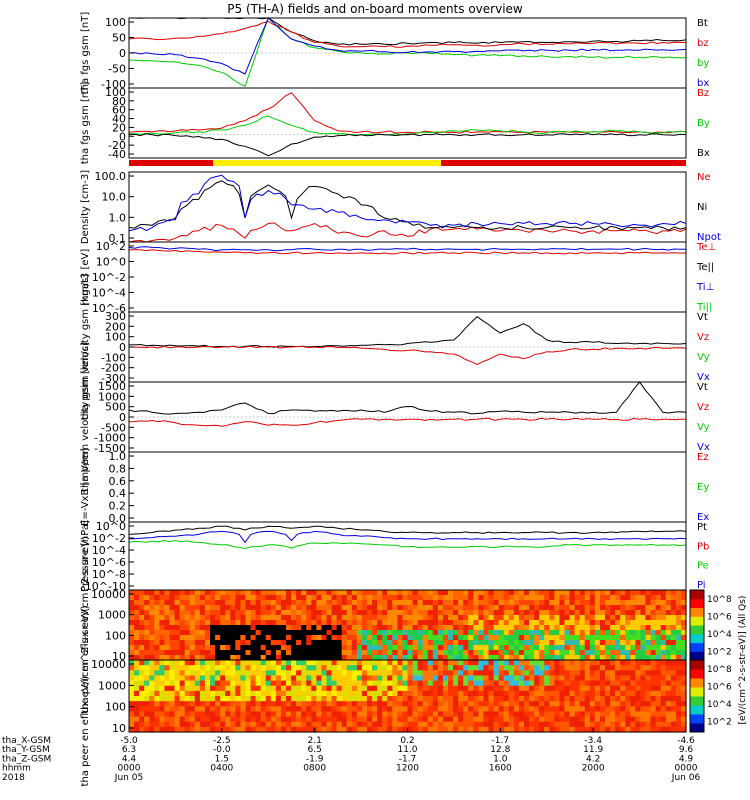 The image size is (750, 800). Describe the element at coordinates (113, 357) in the screenshot. I see `y-tick-label: -100` at that location.